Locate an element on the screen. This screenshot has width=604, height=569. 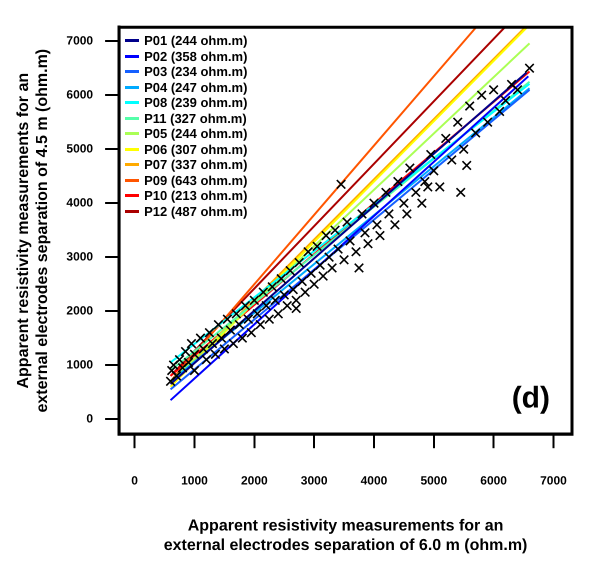
legend-label: P10 (213 ohm.m) is located at coordinates (196, 196).